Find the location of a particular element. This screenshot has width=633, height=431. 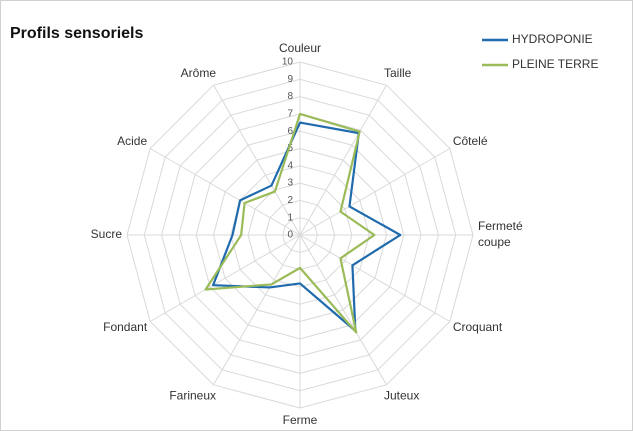

category-label: Croquant is located at coordinates (478, 327).